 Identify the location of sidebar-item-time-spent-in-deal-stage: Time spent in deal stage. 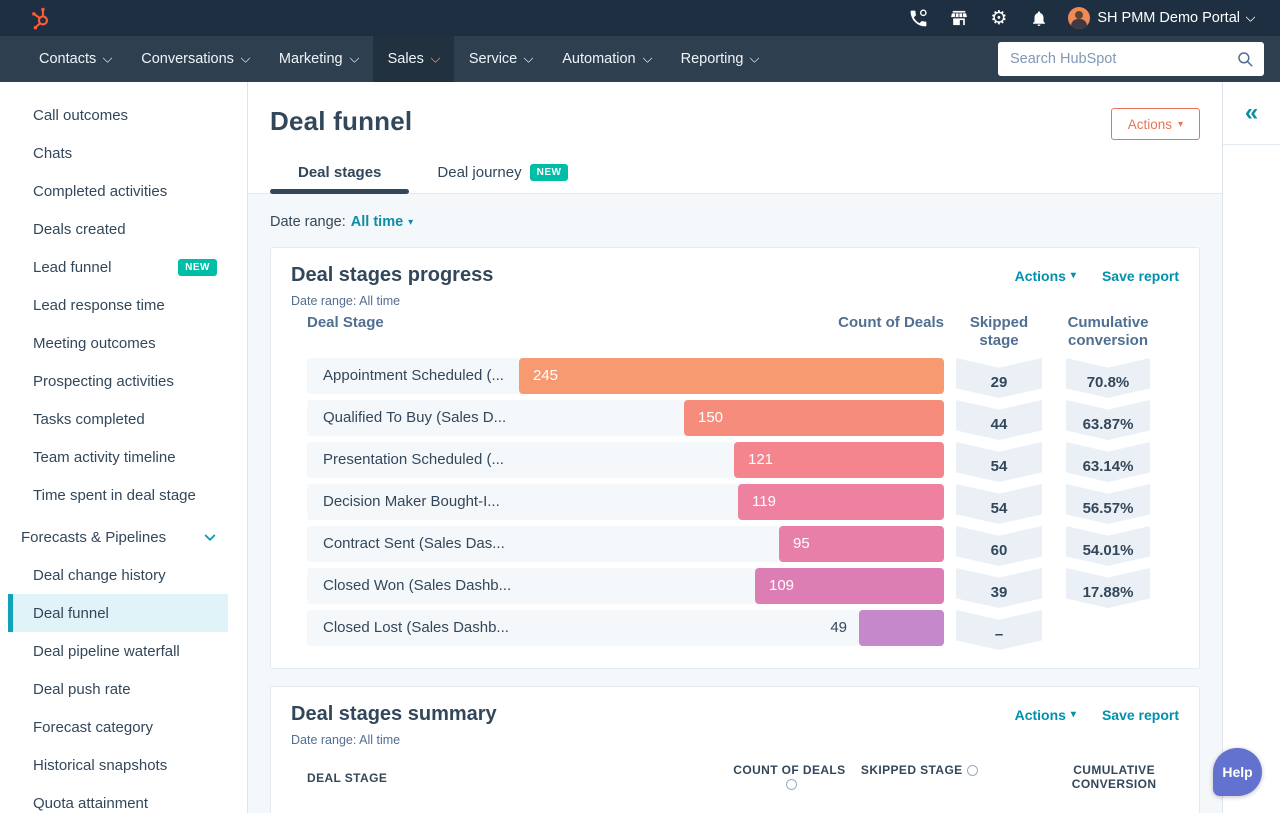
(118, 495).